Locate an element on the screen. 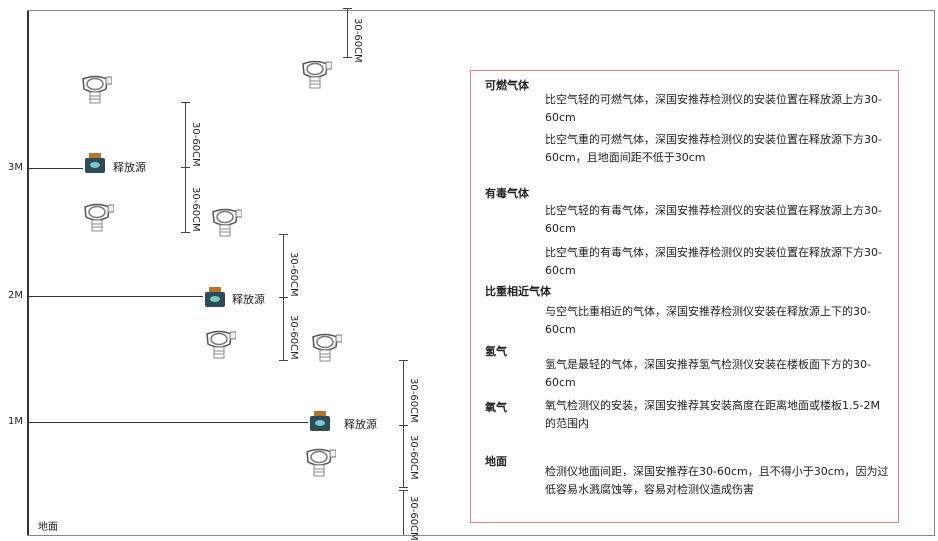 This screenshot has width=938, height=541. section-title: 有毒气体 is located at coordinates (507, 193).